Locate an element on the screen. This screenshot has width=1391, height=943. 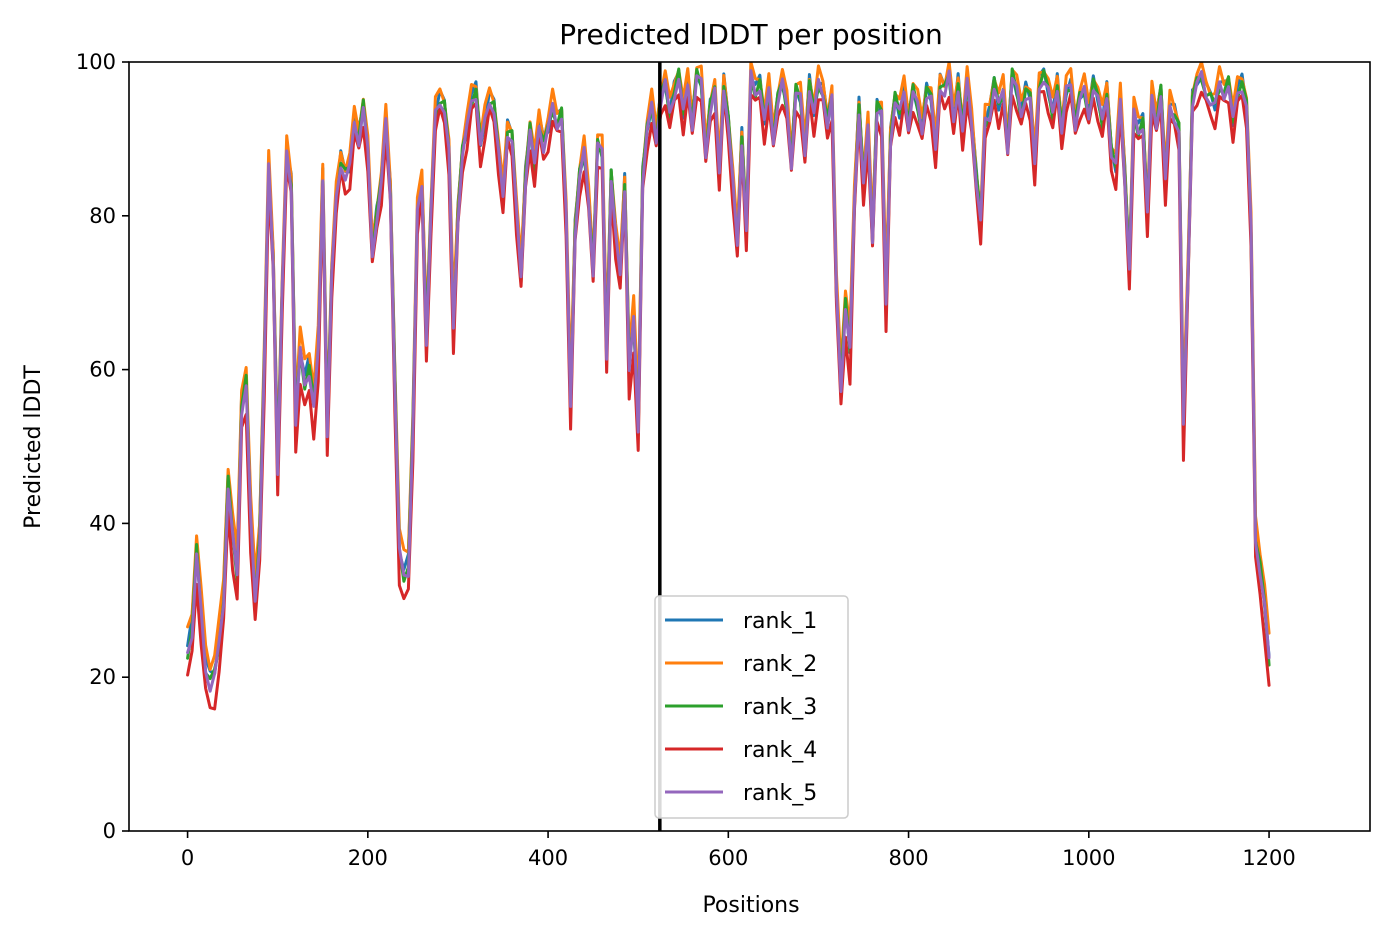
y-tick-label: 20 is located at coordinates (102, 677).